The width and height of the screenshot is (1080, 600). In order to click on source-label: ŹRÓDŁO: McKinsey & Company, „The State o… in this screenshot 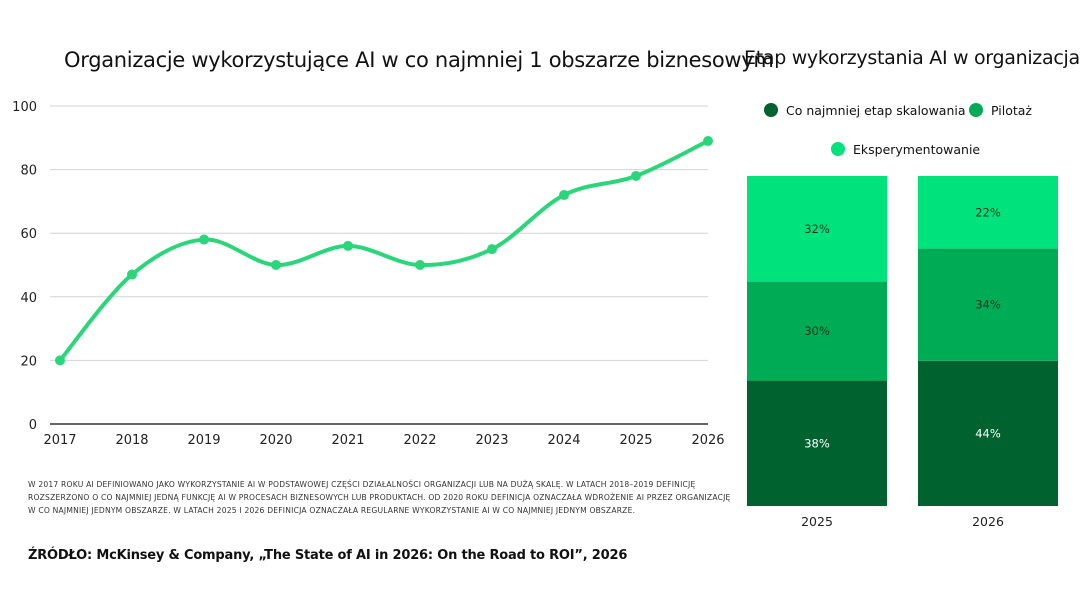, I will do `click(328, 555)`.